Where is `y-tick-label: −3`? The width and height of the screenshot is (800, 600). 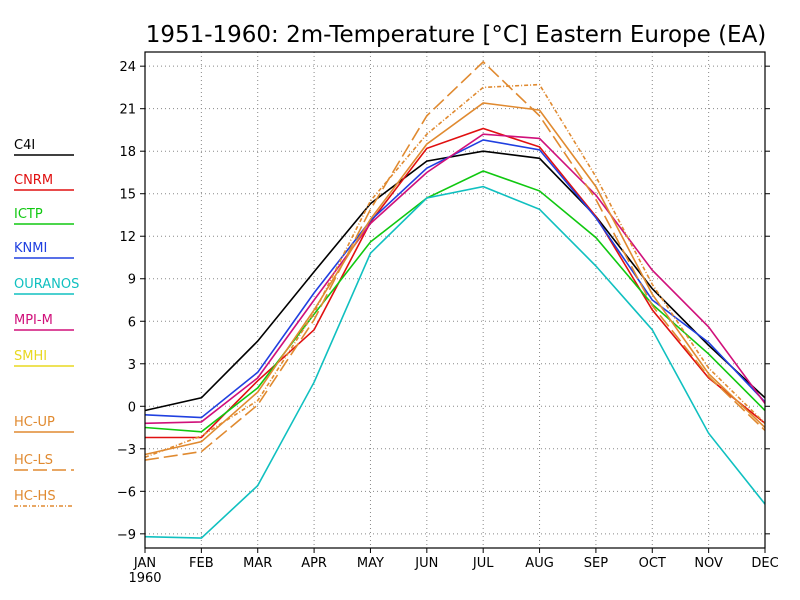 y-tick-label: −3 is located at coordinates (126, 450).